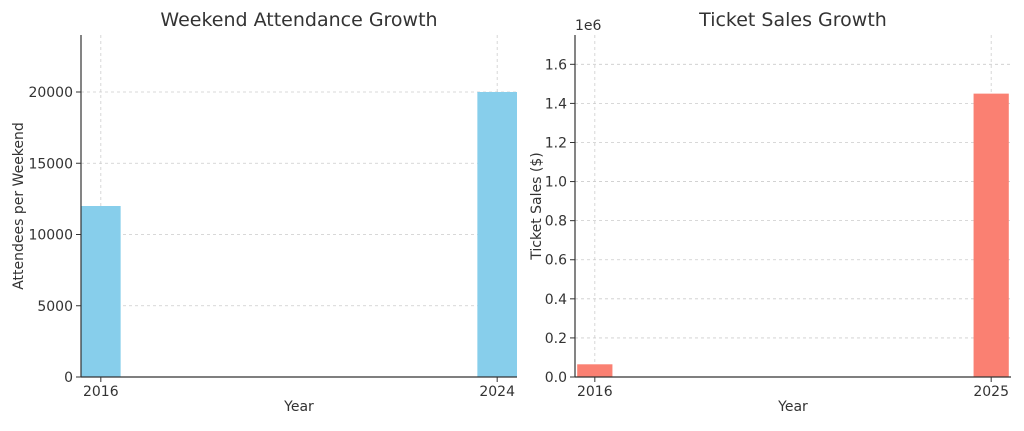 This screenshot has width=1024, height=431. Describe the element at coordinates (497, 234) in the screenshot. I see `bar-2024` at that location.